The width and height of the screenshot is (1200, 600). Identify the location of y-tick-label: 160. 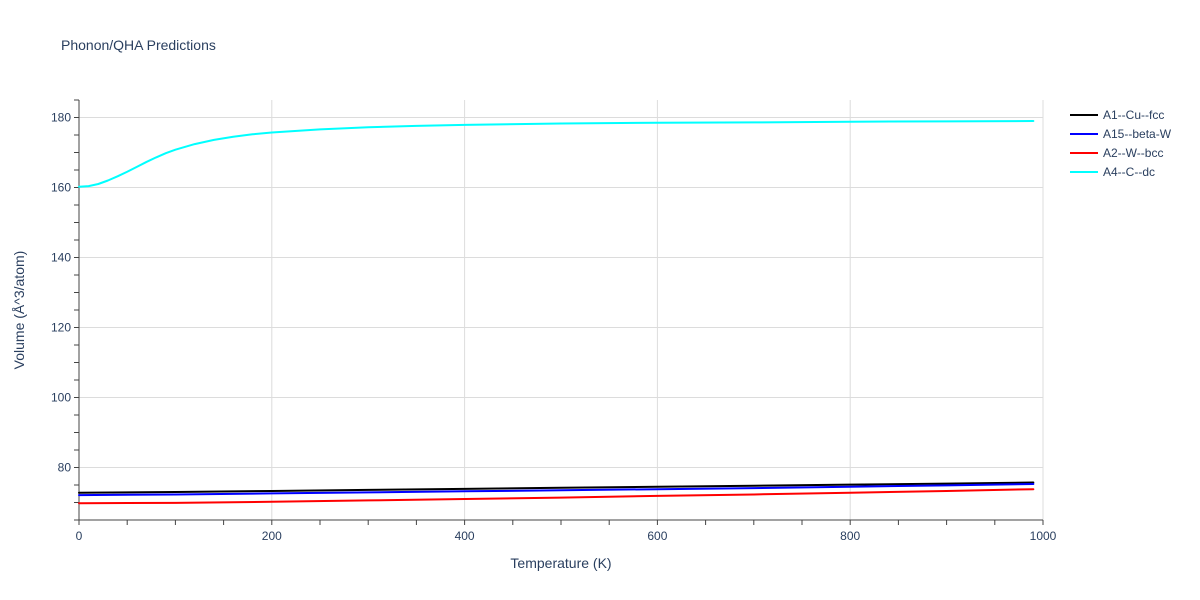
(61, 188).